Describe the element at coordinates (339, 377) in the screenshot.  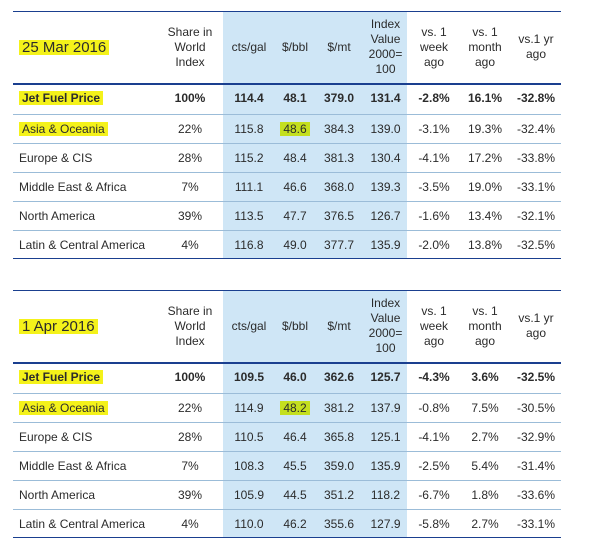
I see `jet-mt: 362.6` at that location.